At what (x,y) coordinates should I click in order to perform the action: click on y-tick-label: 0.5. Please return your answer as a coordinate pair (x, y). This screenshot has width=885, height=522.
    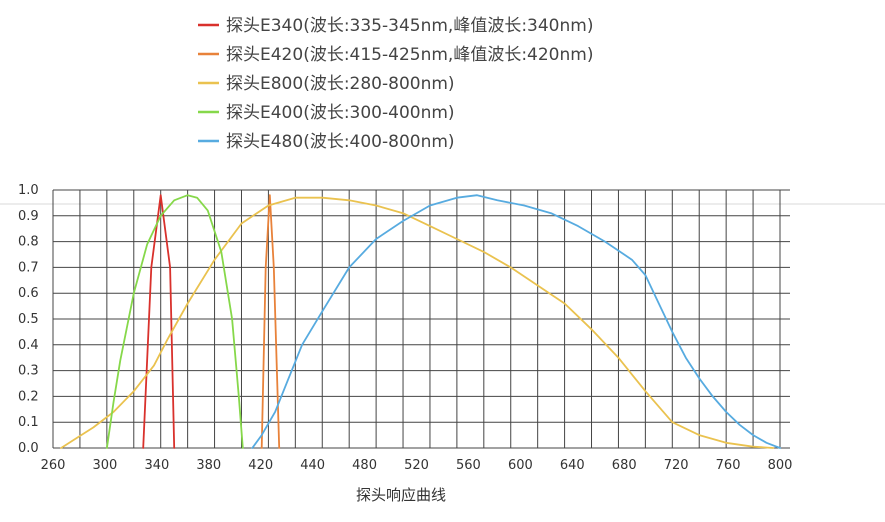
    Looking at the image, I should click on (28, 319).